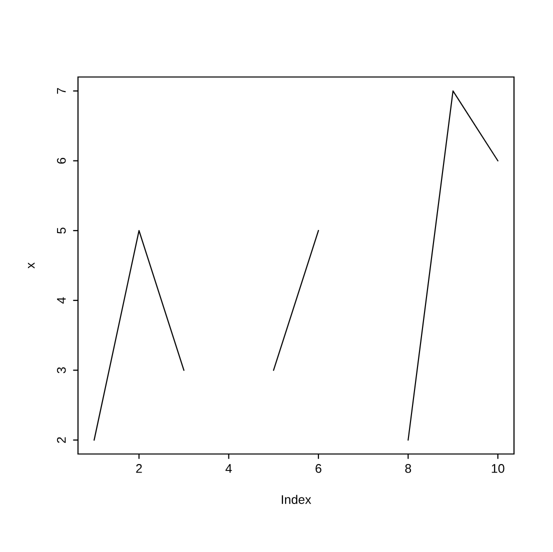  I want to click on x-tick-label: 10, so click(498, 468).